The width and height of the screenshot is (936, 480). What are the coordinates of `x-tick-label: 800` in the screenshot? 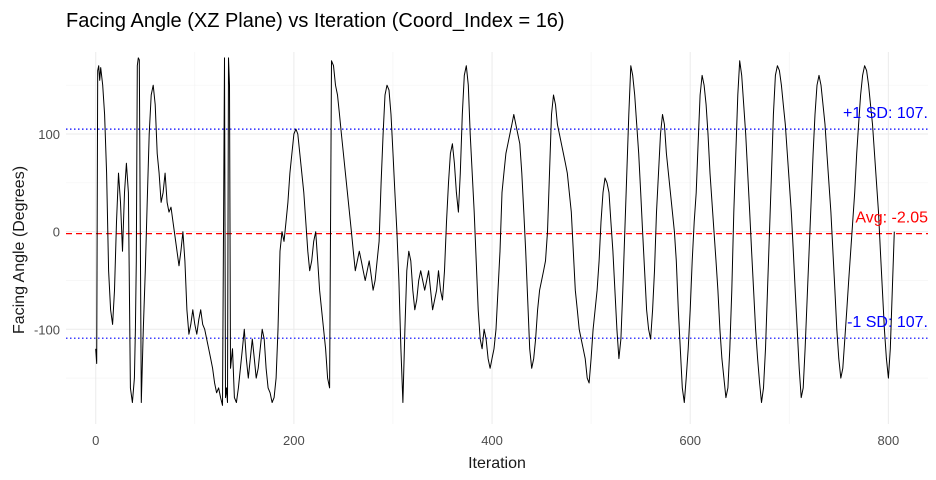 It's located at (889, 440).